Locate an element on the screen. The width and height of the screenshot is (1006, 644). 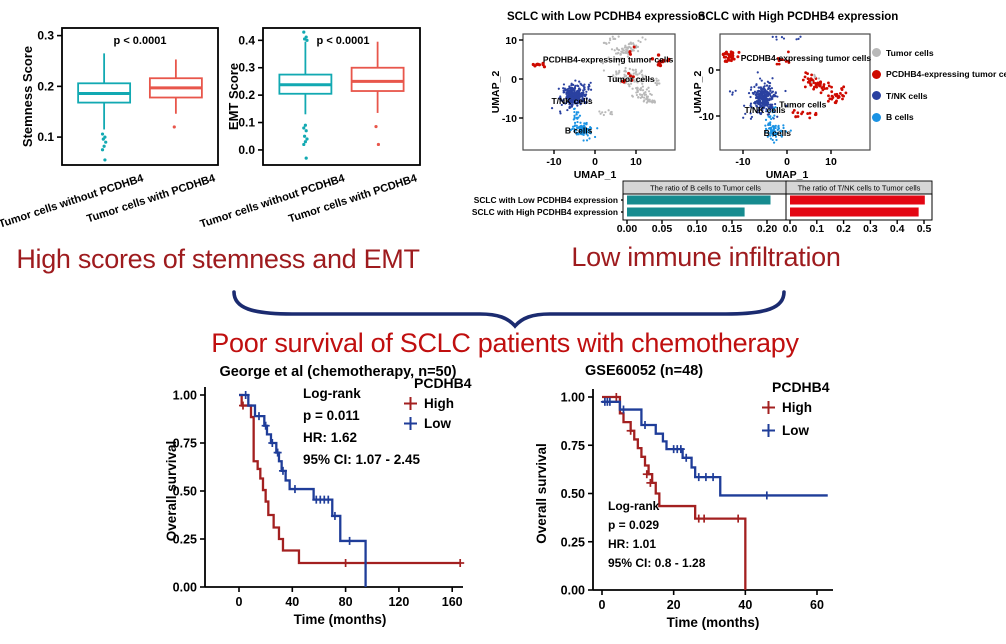
tnk-cells-swatch is located at coordinates (876, 96).